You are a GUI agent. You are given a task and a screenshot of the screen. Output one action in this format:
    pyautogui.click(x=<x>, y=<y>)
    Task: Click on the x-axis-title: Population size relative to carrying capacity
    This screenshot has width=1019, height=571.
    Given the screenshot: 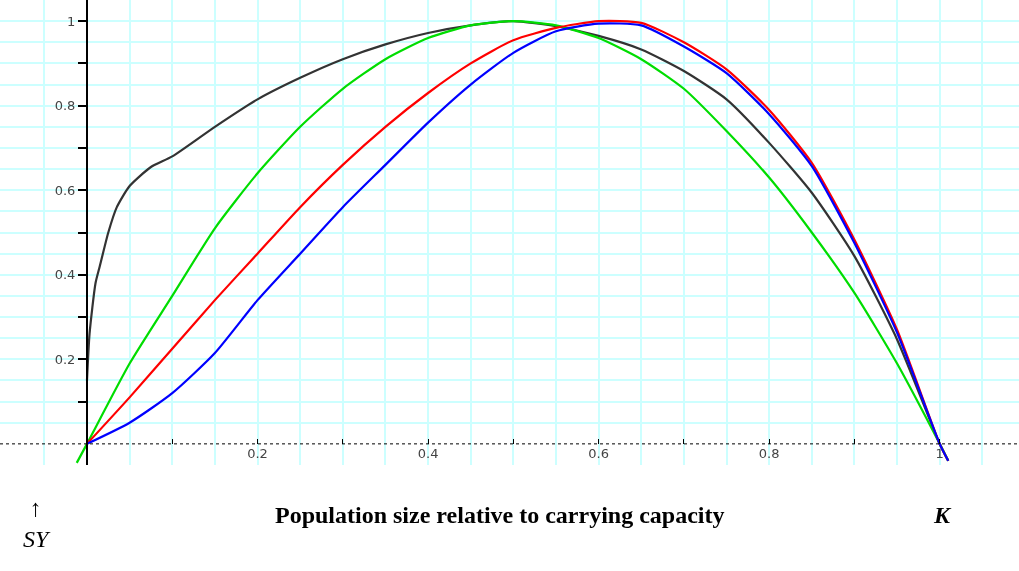 What is the action you would take?
    pyautogui.click(x=500, y=515)
    